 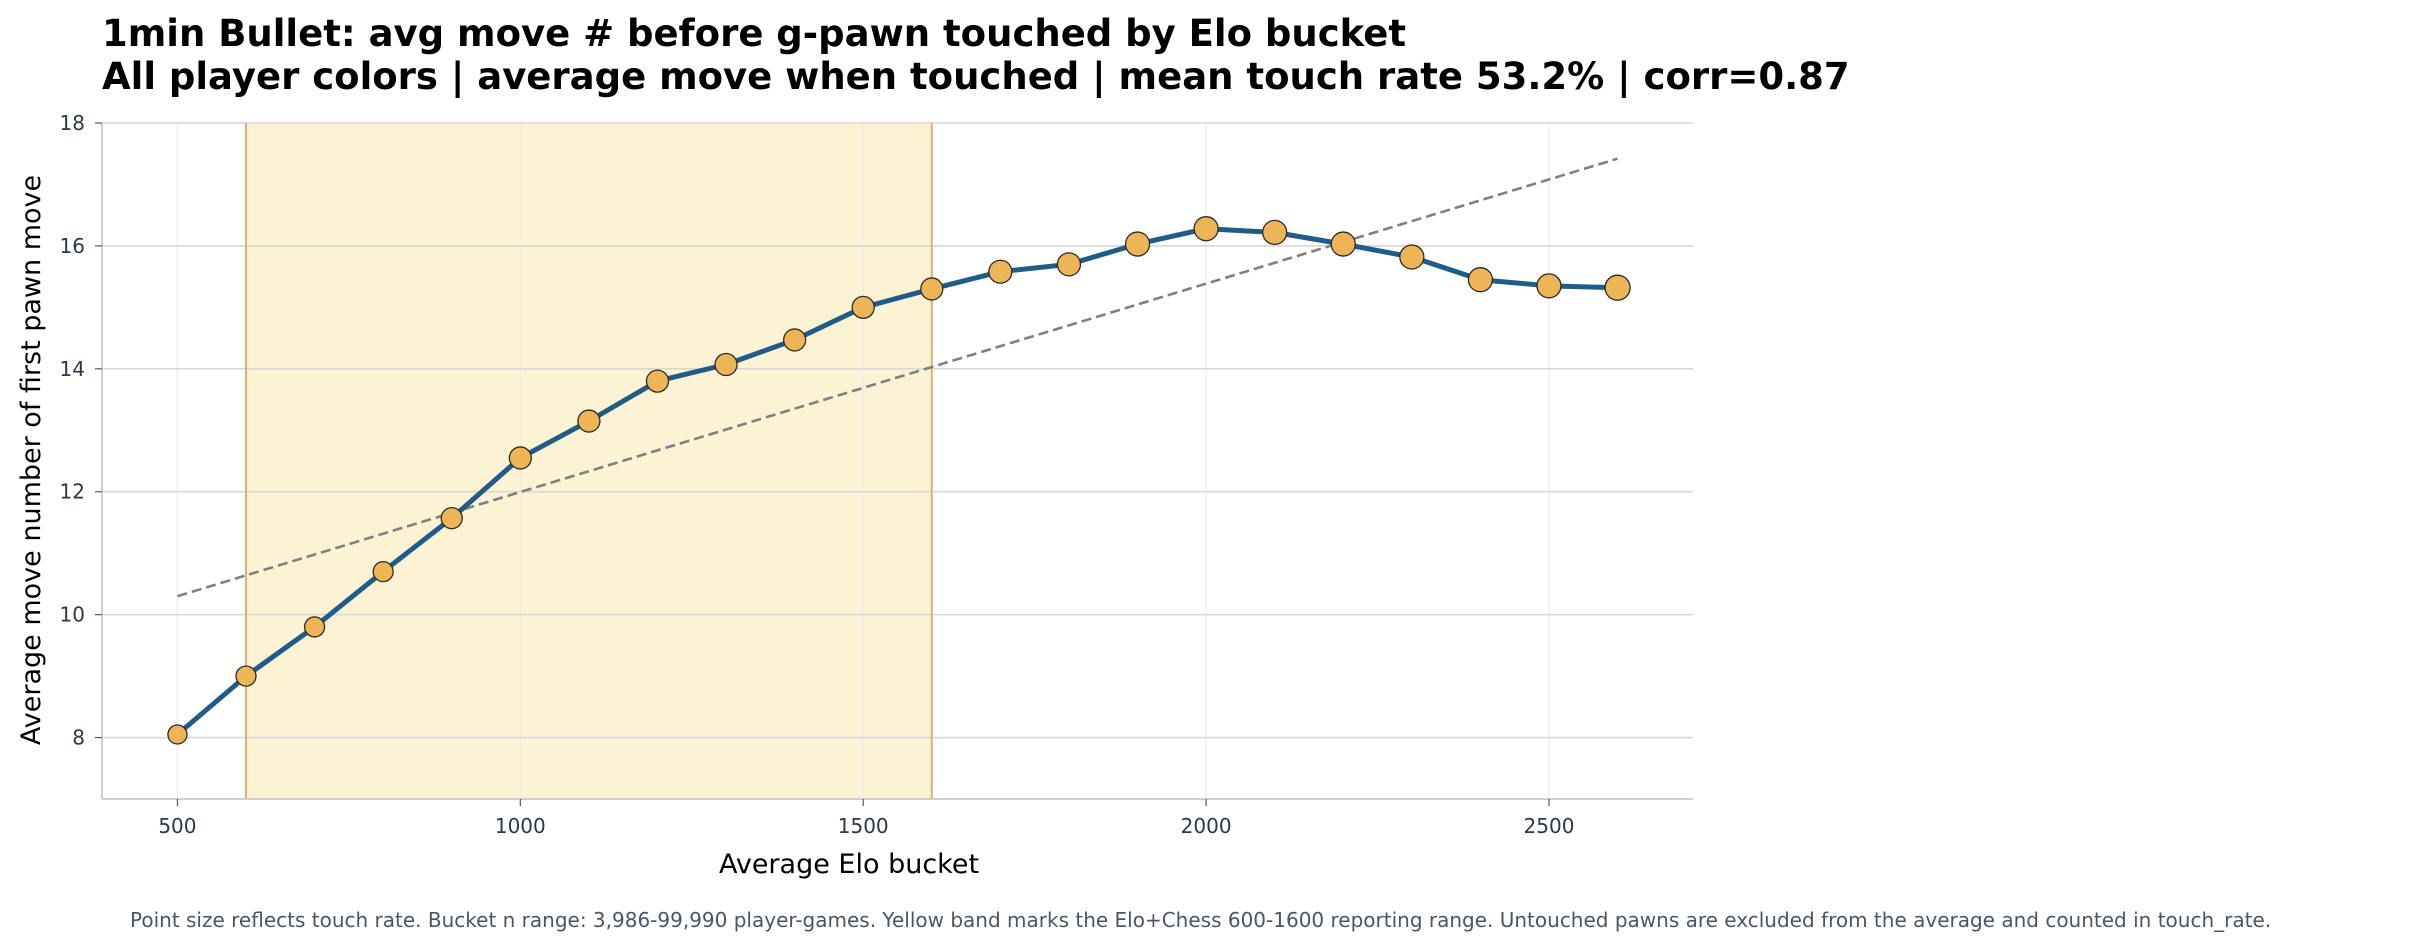 What do you see at coordinates (1206, 826) in the screenshot?
I see `x-tick-label: 2000` at bounding box center [1206, 826].